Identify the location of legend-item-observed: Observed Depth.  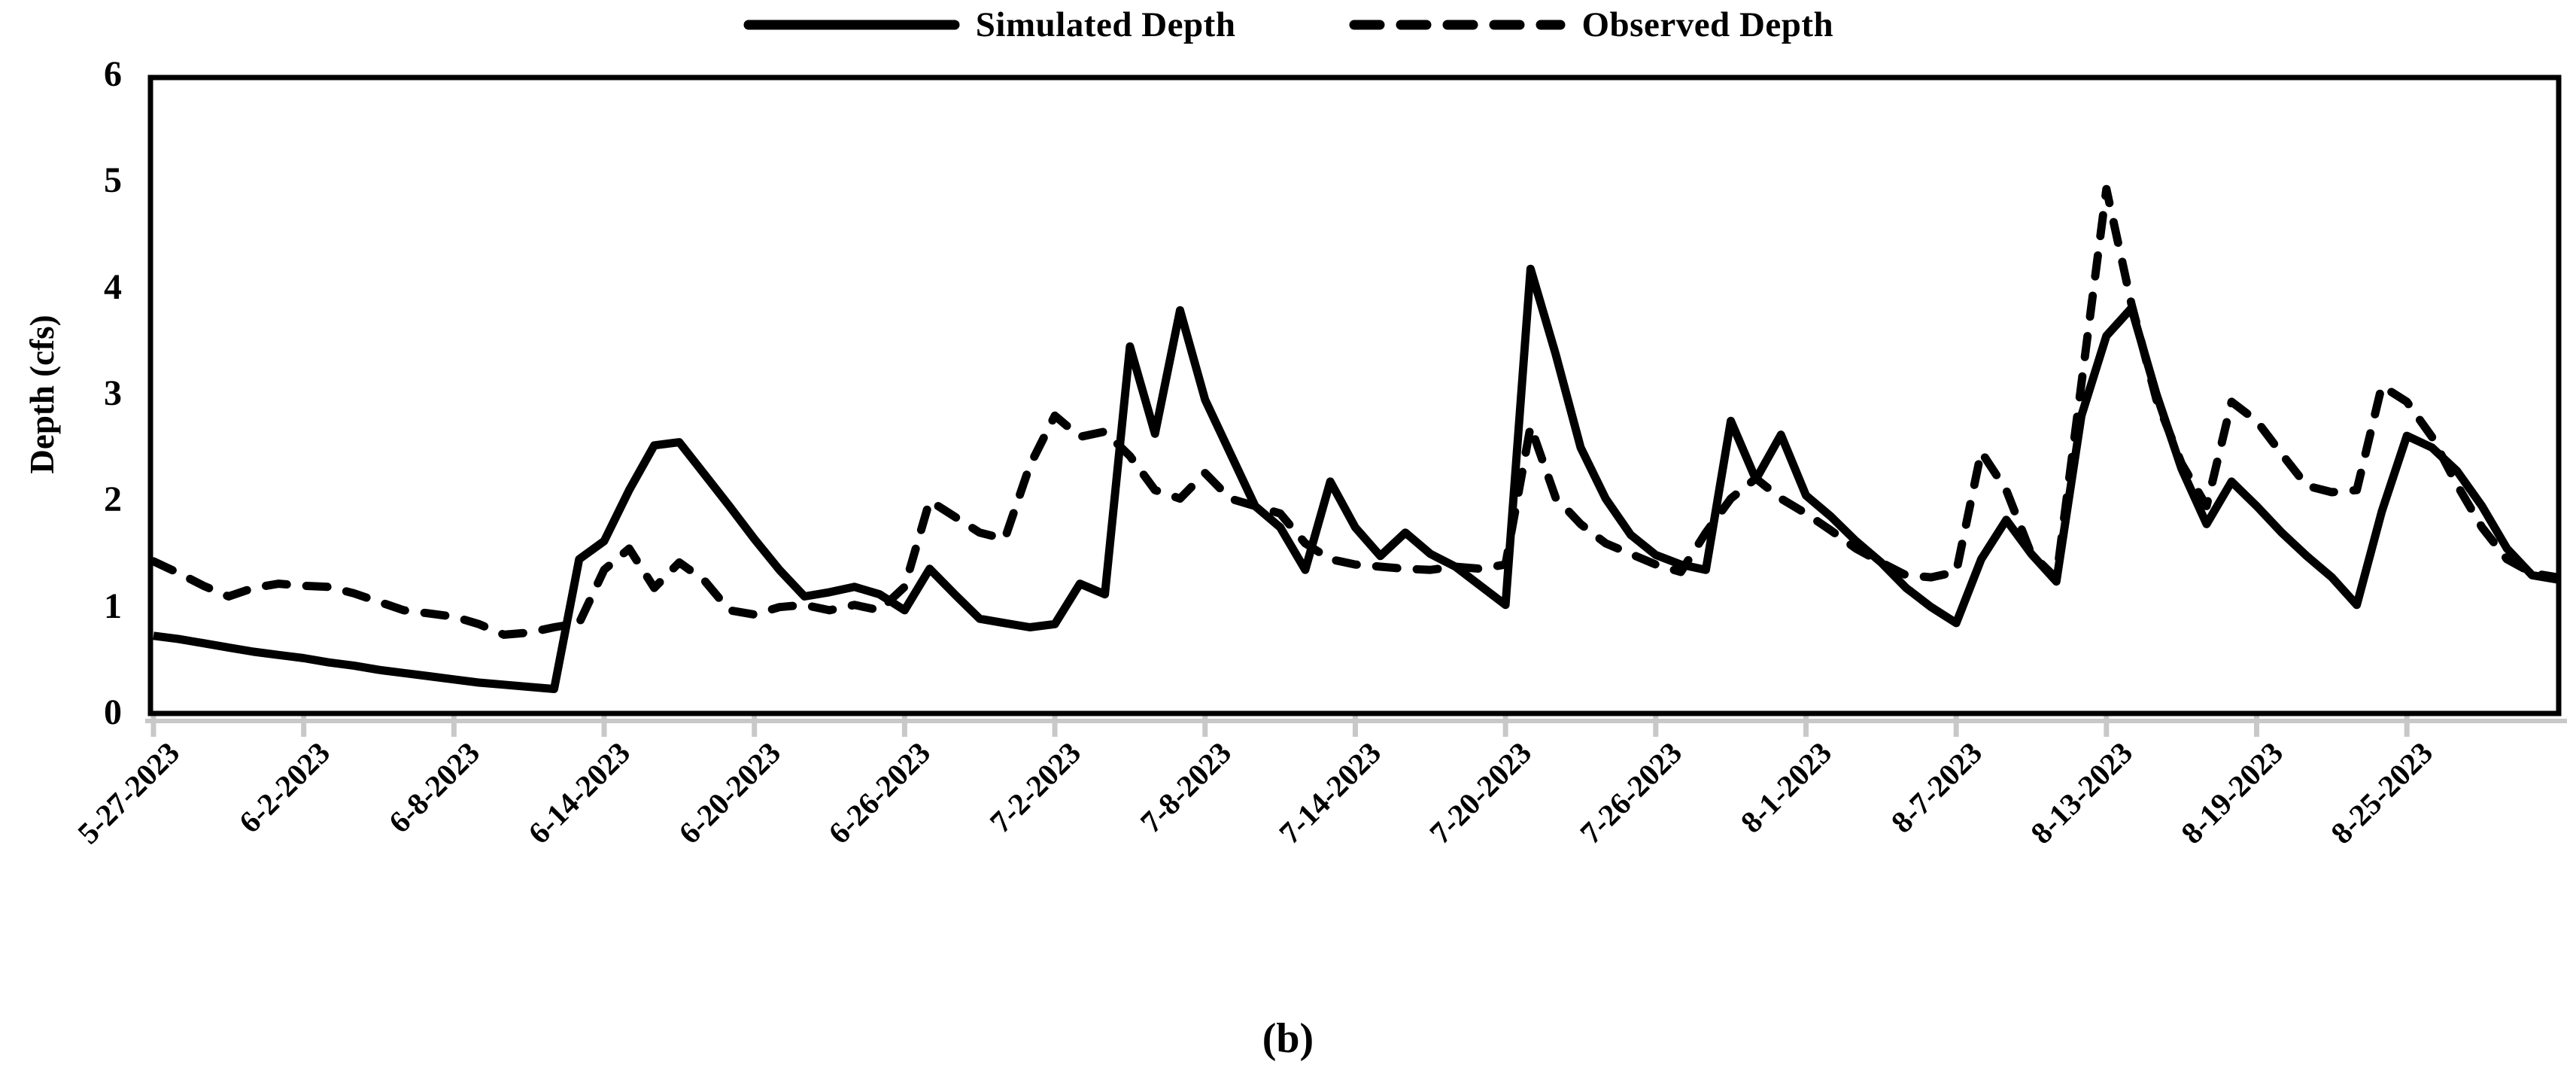
(1591, 25).